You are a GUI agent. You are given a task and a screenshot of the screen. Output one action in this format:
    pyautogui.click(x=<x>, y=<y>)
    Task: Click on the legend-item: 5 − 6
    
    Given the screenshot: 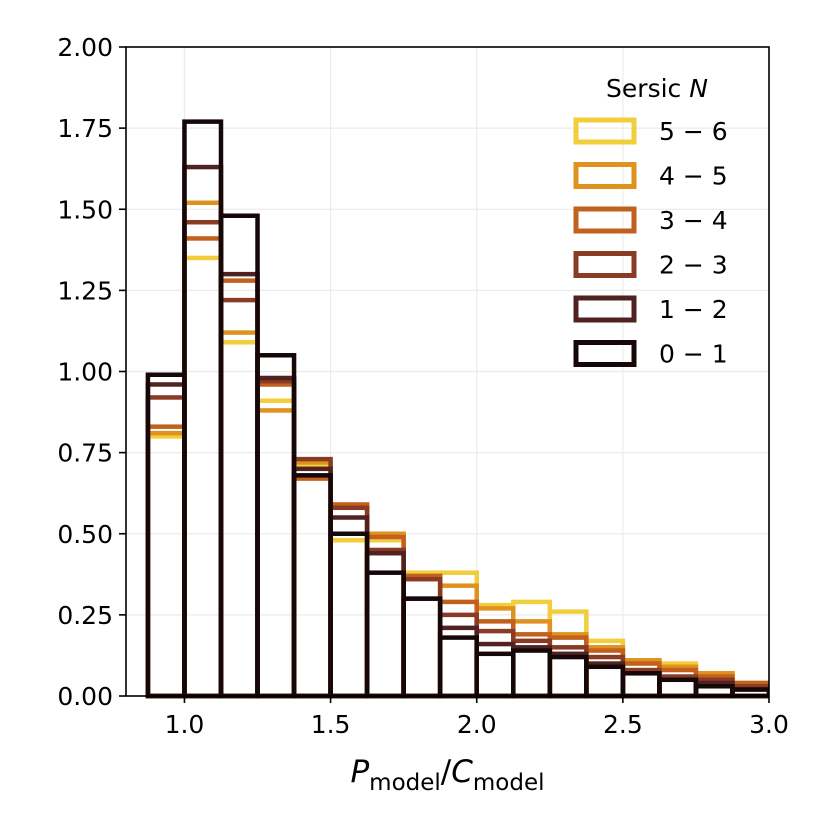 What is the action you would take?
    pyautogui.click(x=650, y=131)
    